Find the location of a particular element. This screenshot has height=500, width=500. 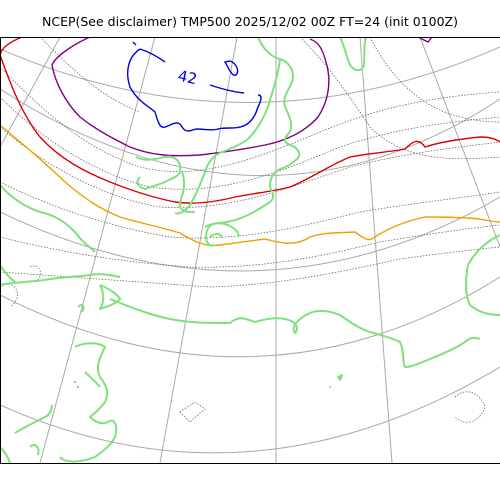

isotherm-blue is located at coordinates (194, 86).